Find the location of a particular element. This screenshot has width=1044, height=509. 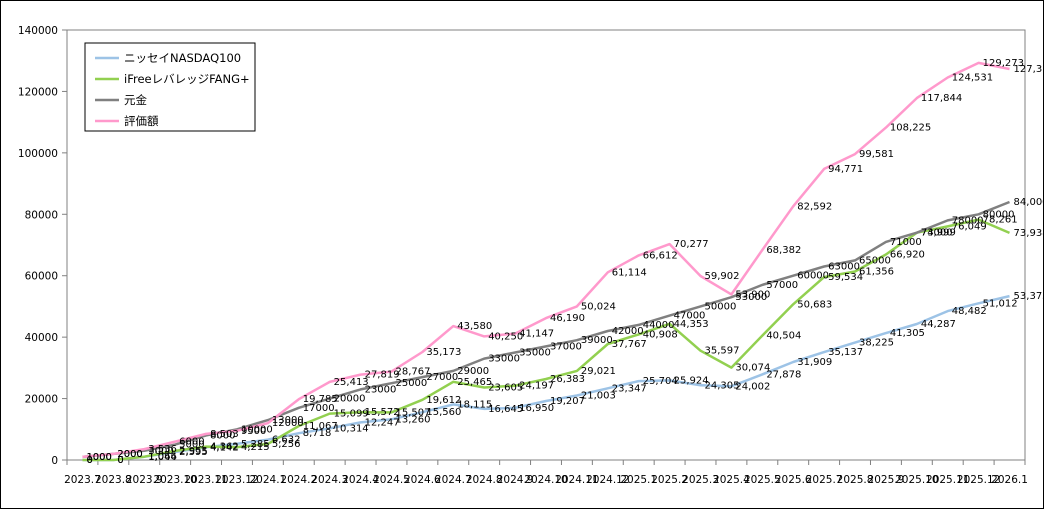

data-label: 82,592 is located at coordinates (814, 206).